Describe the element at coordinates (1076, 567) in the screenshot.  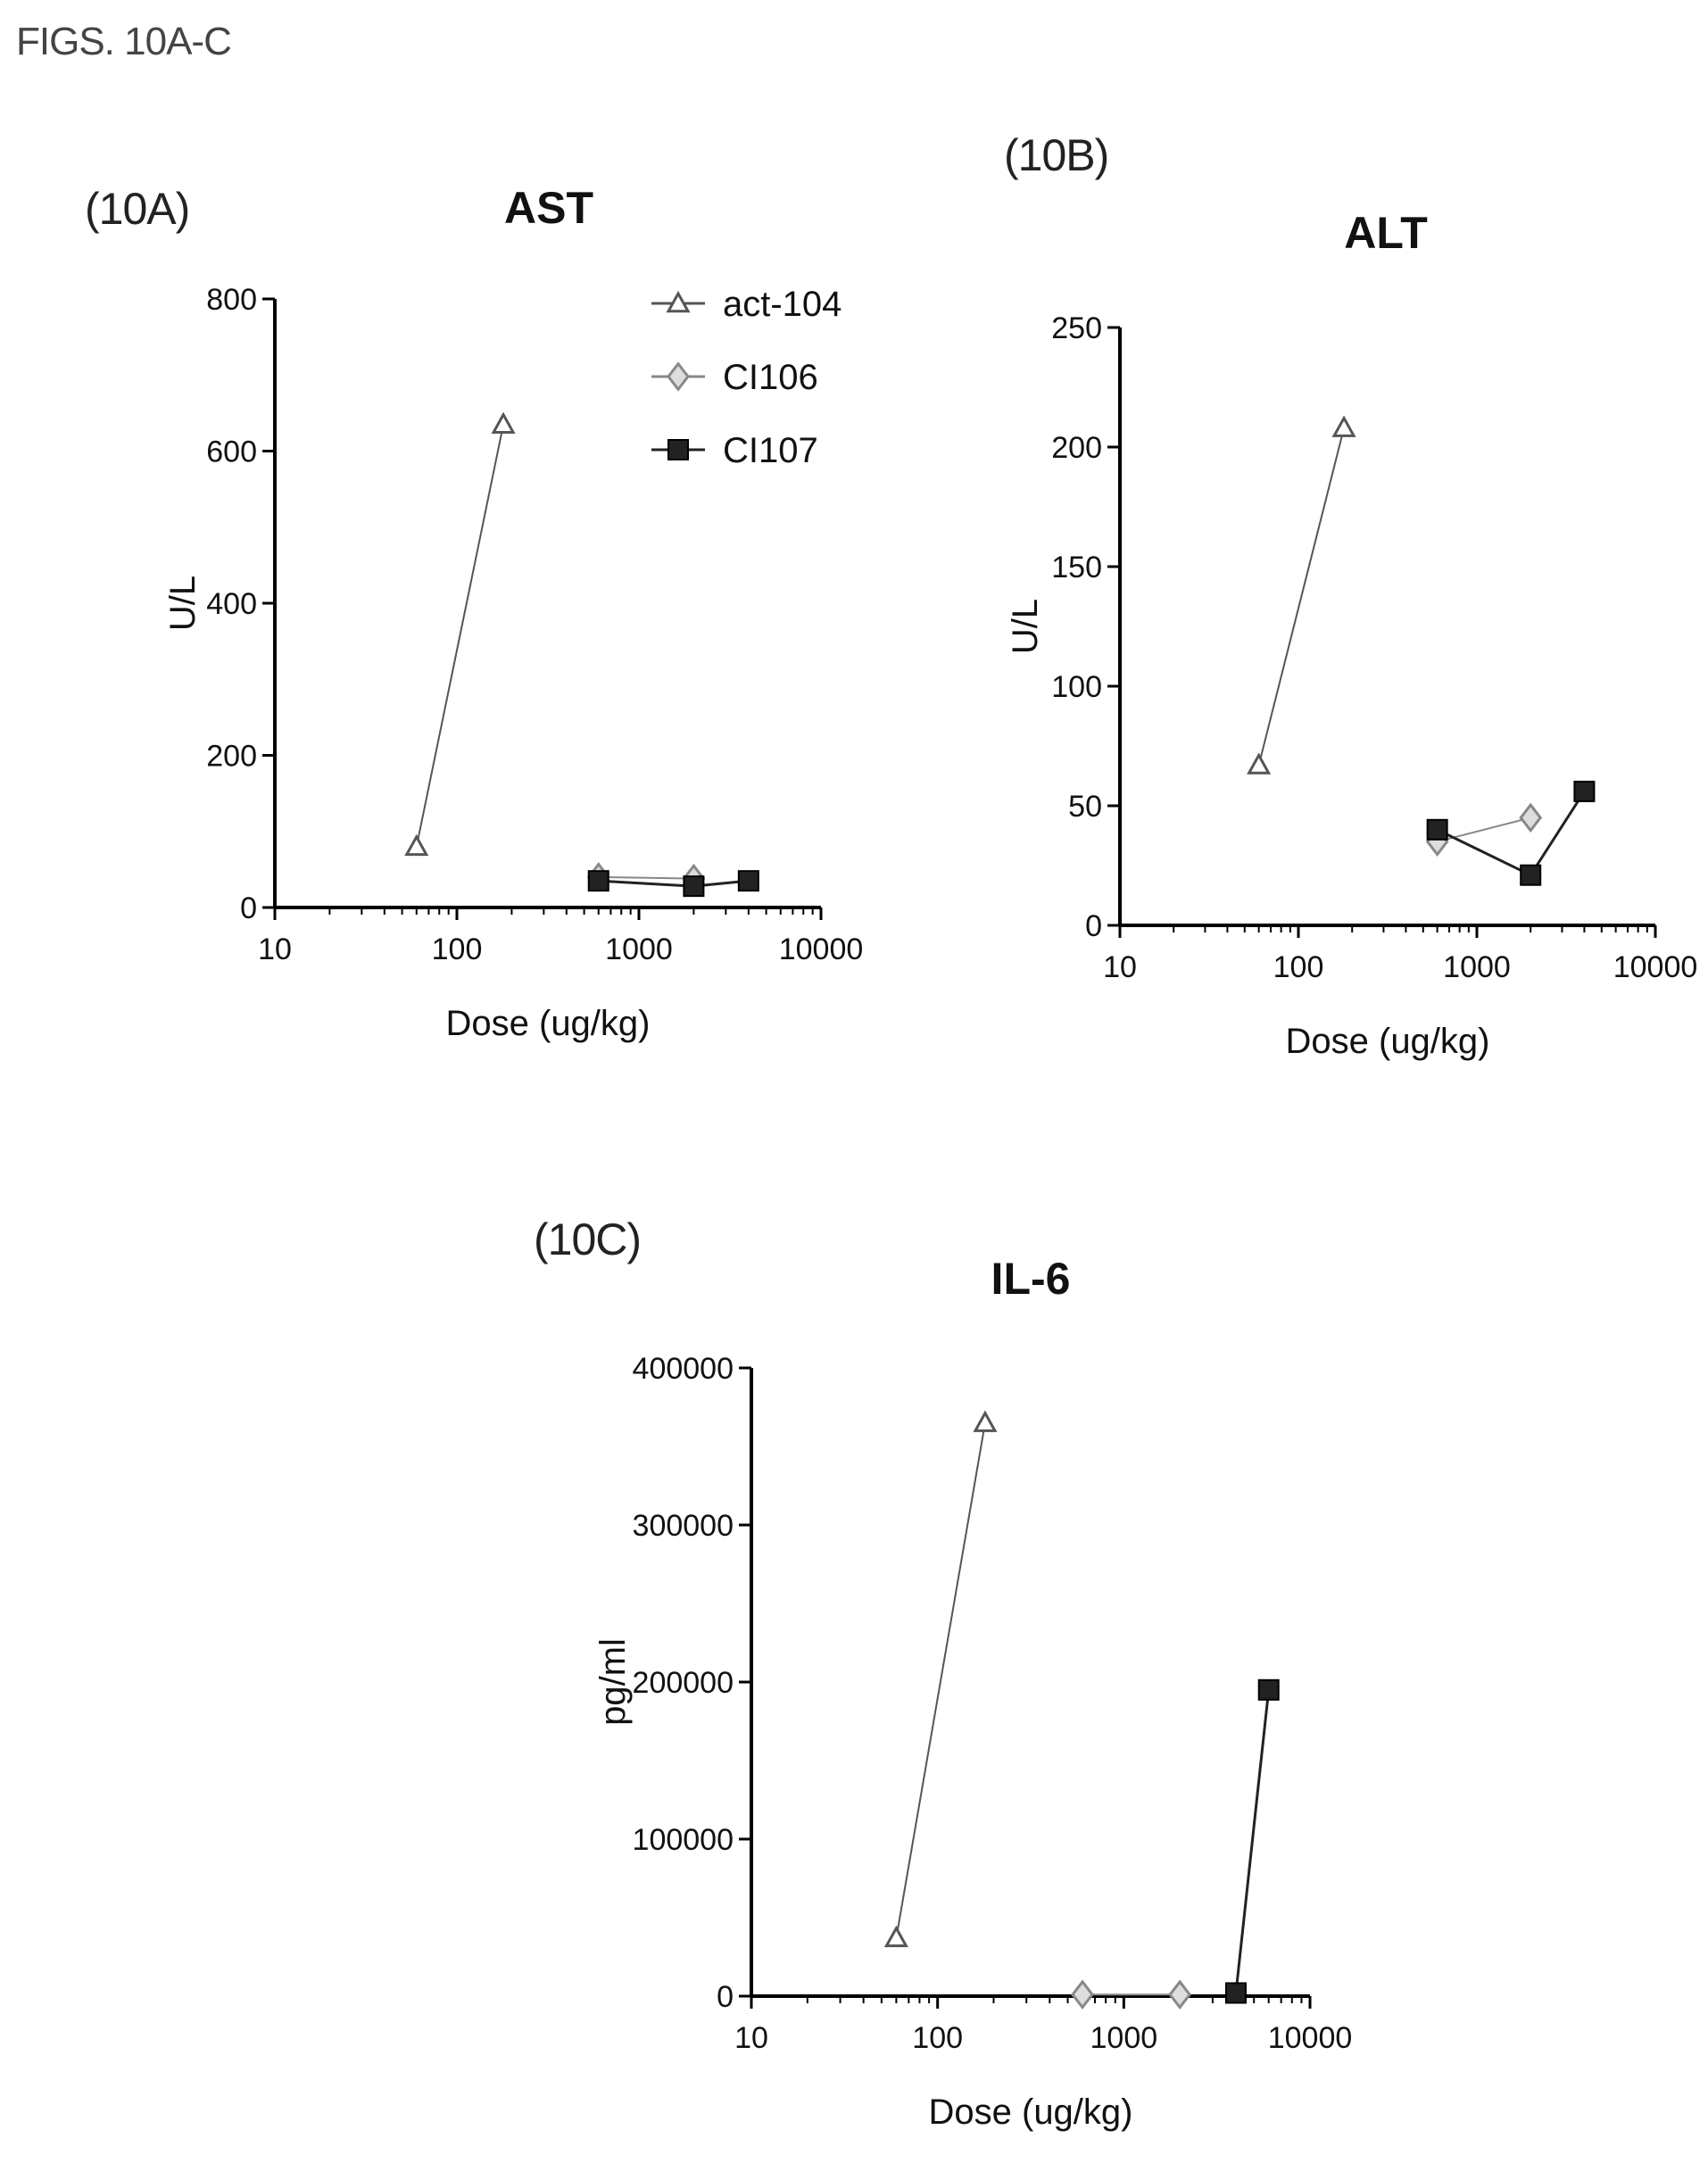
I see `y-tick-label: 150` at that location.